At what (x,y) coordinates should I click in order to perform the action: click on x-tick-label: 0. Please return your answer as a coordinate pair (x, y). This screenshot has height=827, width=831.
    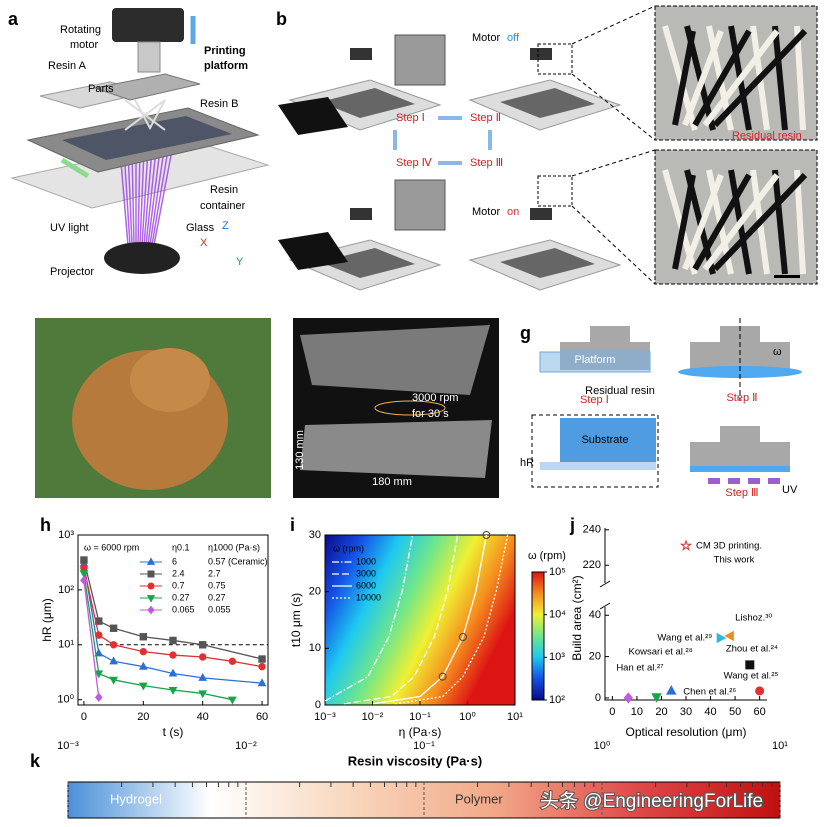
    Looking at the image, I should click on (84, 717).